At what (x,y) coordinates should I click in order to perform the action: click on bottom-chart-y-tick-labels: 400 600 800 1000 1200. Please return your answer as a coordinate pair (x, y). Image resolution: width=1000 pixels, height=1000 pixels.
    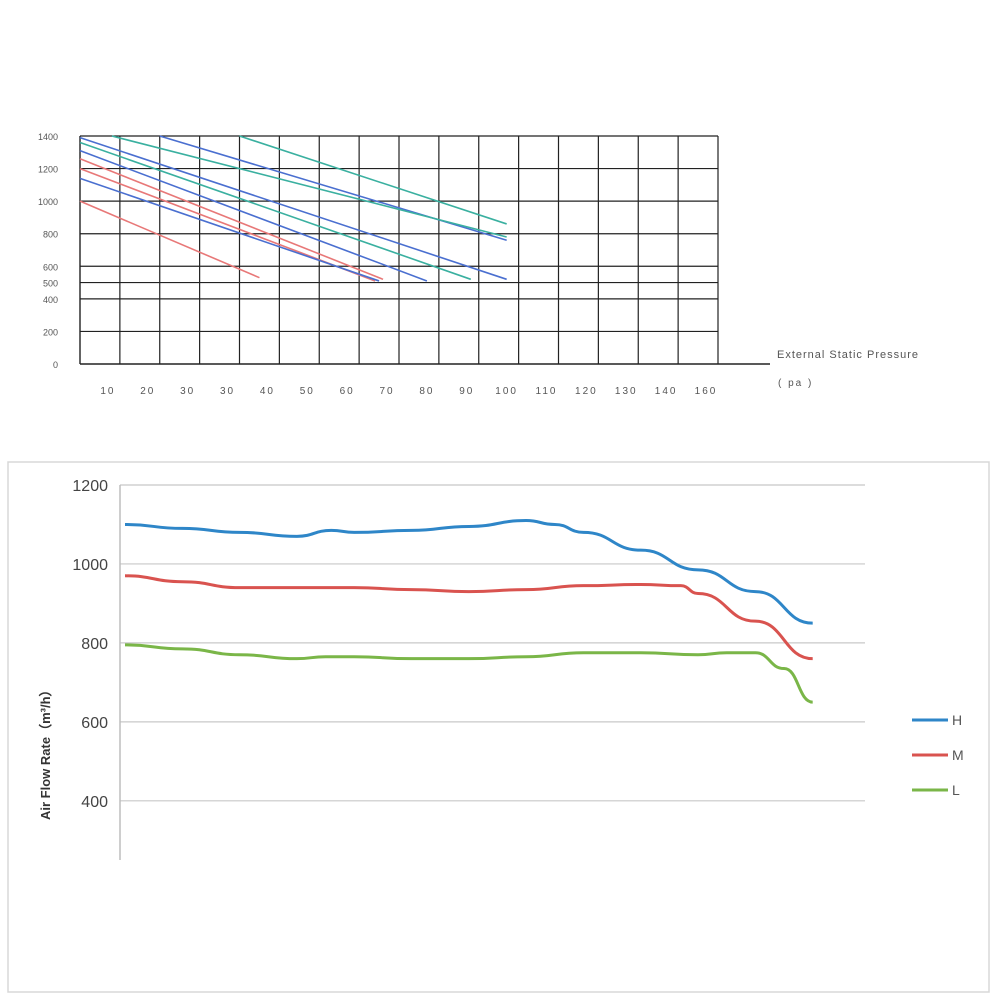
    Looking at the image, I should click on (90, 644).